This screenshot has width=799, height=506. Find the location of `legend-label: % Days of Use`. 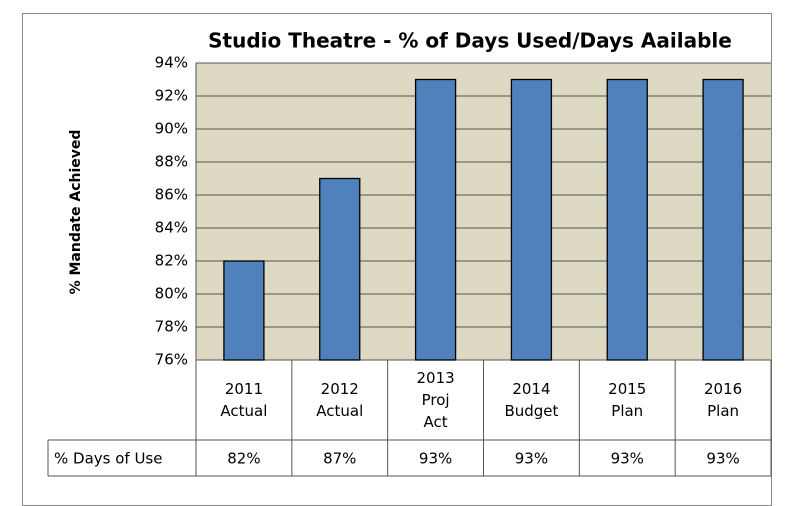

legend-label: % Days of Use is located at coordinates (108, 459).